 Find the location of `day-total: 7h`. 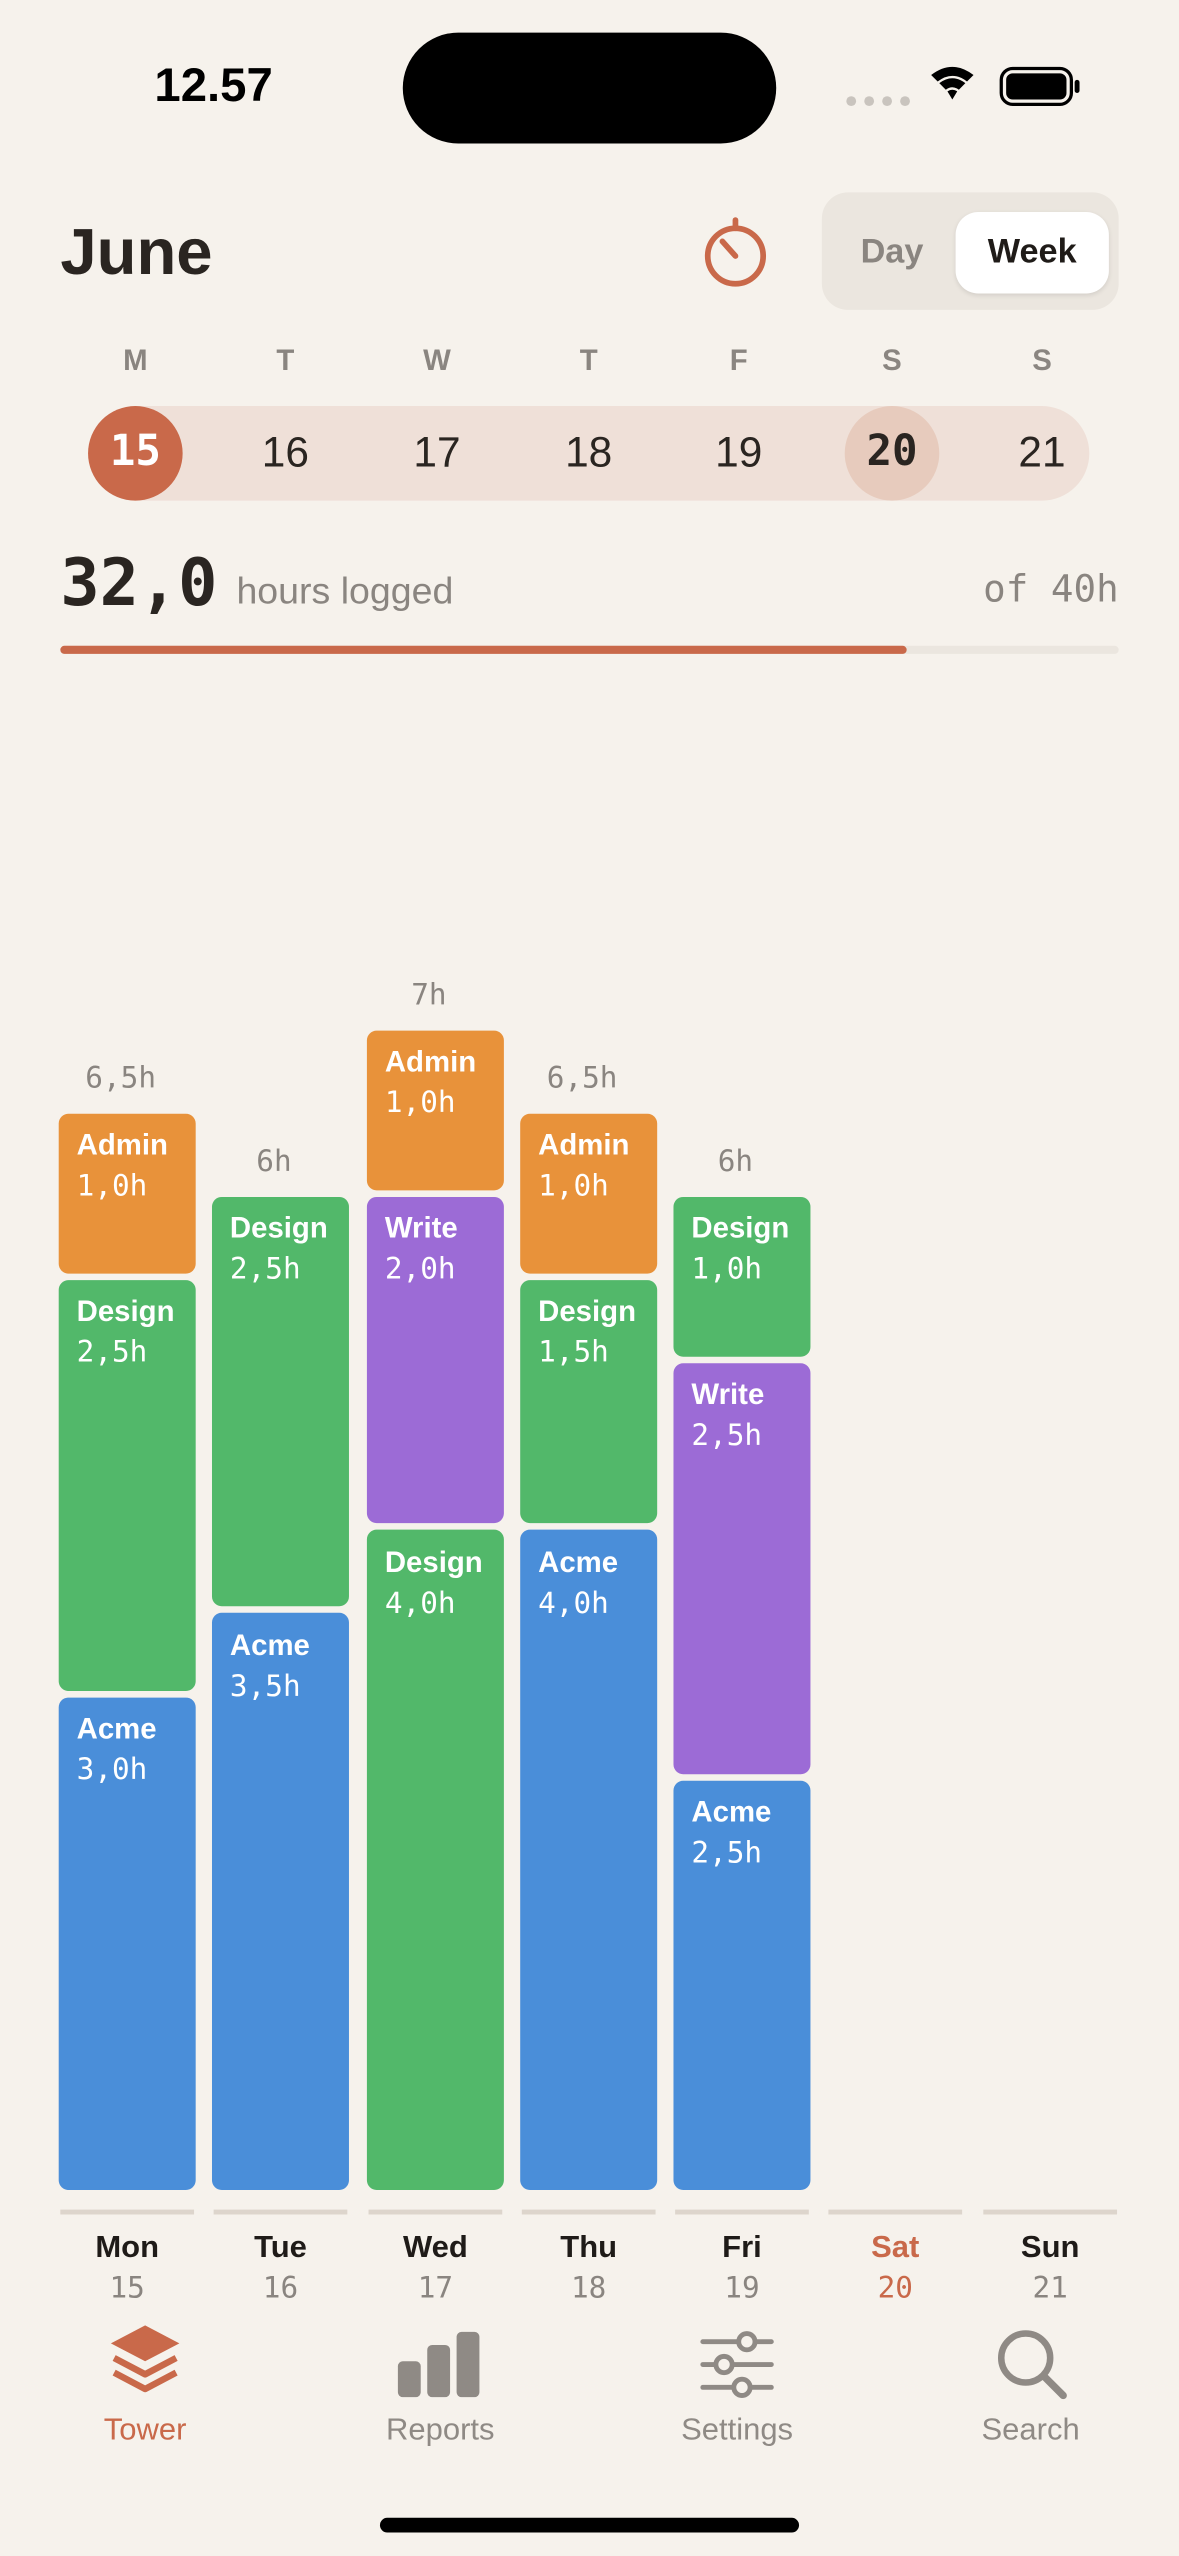

day-total: 7h is located at coordinates (429, 995).